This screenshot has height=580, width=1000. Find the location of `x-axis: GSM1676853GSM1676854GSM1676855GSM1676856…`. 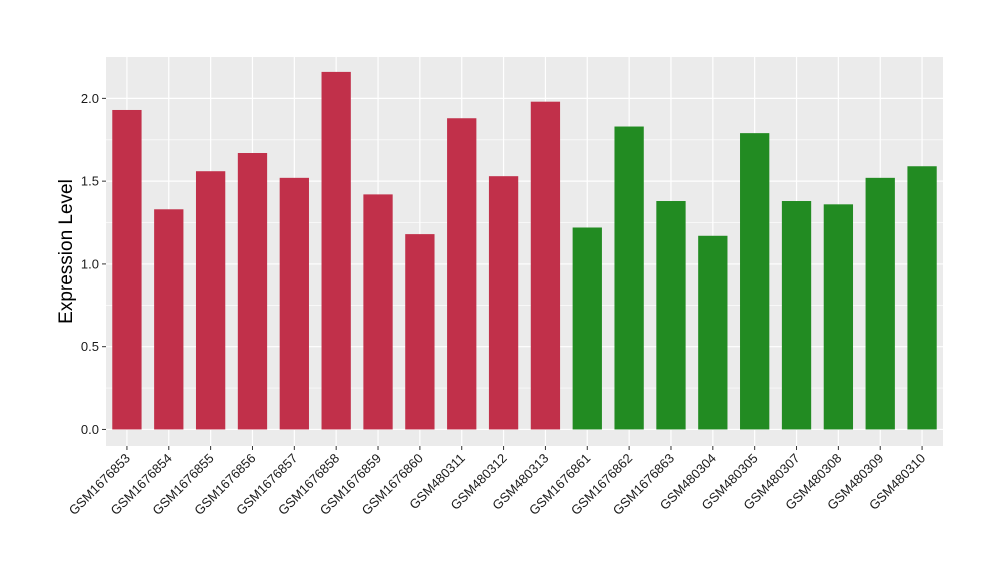

x-axis: GSM1676853GSM1676854GSM1676855GSM1676856… is located at coordinates (497, 482).